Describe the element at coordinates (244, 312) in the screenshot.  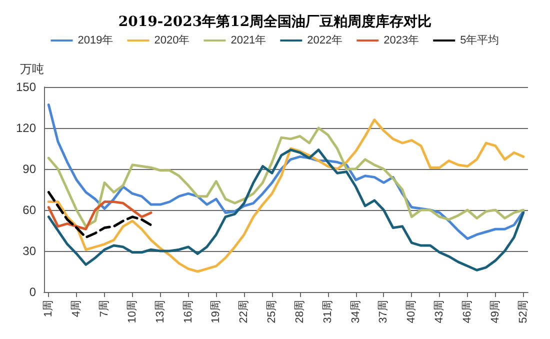
I see `x-tick-label: 22周` at that location.